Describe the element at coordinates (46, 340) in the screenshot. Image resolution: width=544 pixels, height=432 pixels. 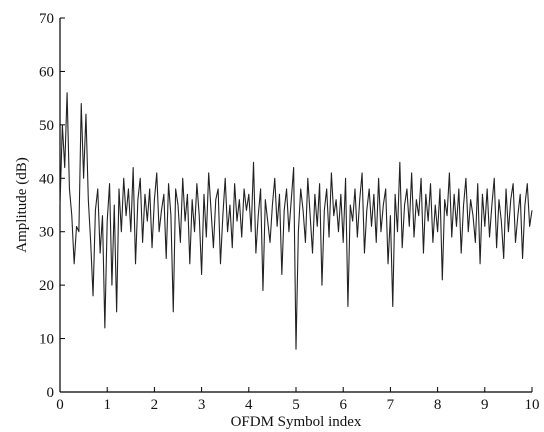
I see `y-tick-label: 10` at that location.